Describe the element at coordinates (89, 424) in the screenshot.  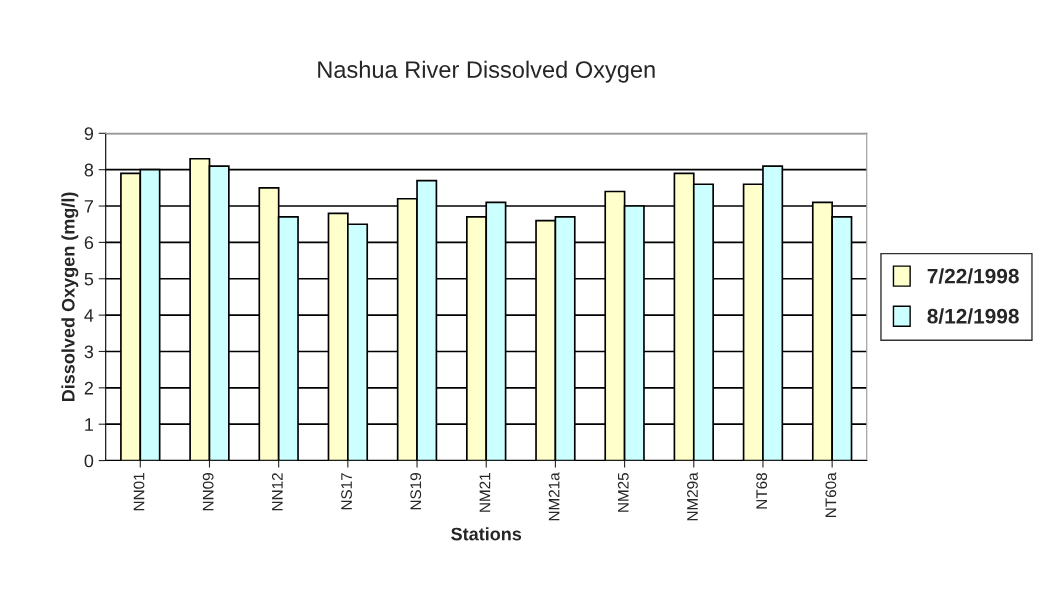
I see `y-tick-label: 1` at that location.